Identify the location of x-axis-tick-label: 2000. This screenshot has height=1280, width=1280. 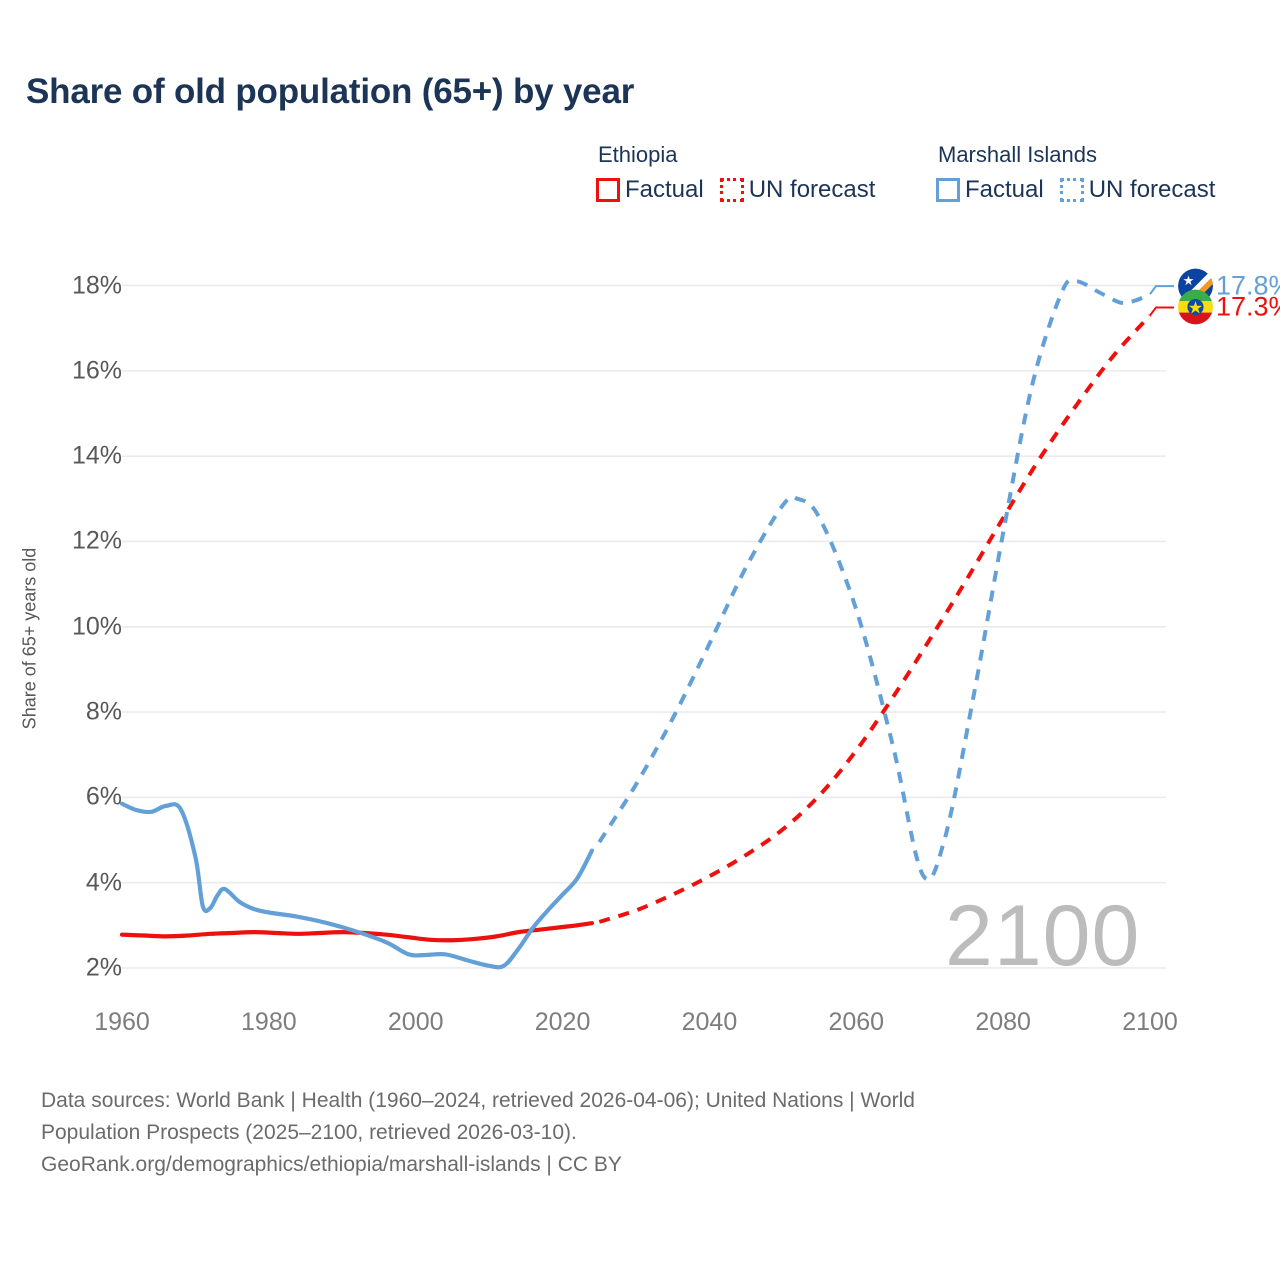
(415, 1022).